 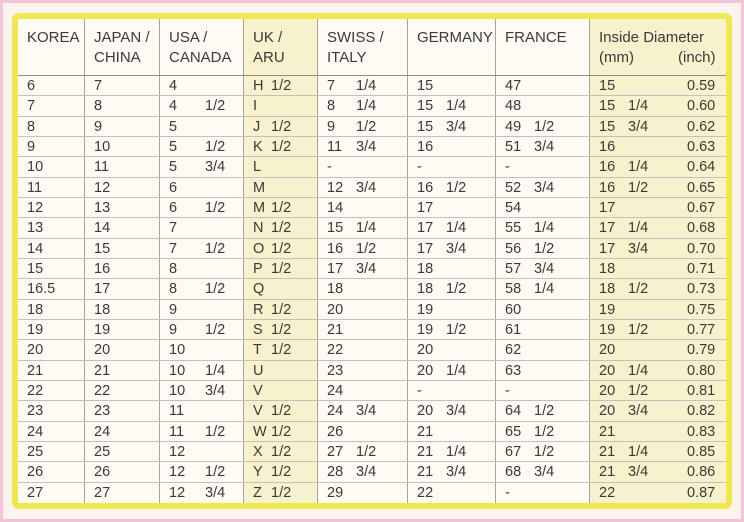 What do you see at coordinates (281, 309) in the screenshot?
I see `cell-uk-aru: R 1/2` at bounding box center [281, 309].